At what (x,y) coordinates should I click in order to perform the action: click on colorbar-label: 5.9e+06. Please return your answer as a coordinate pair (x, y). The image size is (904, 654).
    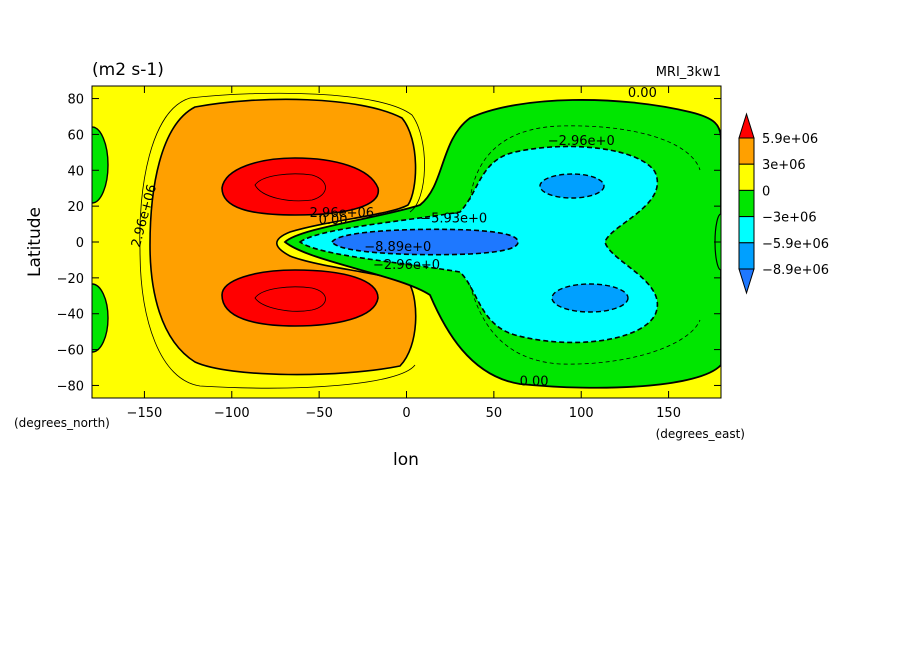
    Looking at the image, I should click on (790, 139).